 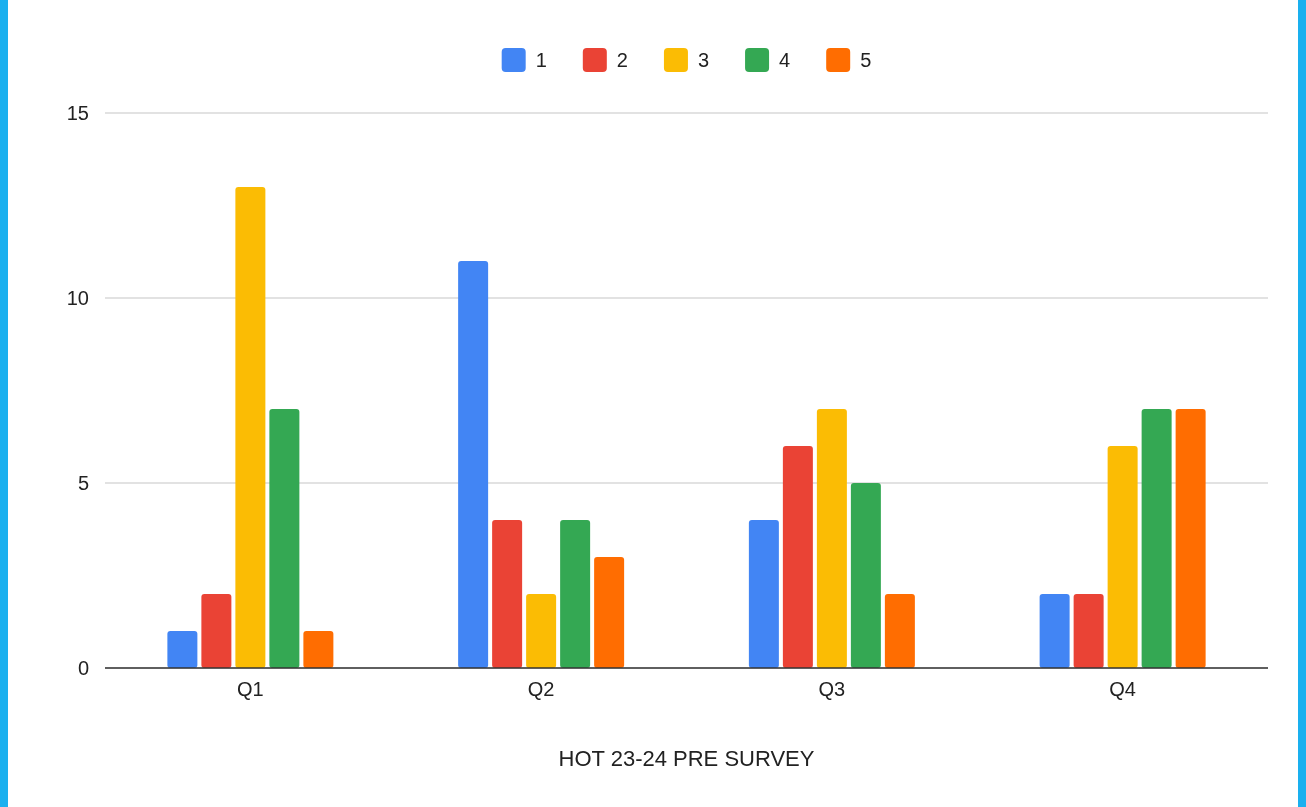 I want to click on legend-label: 3, so click(x=703, y=60).